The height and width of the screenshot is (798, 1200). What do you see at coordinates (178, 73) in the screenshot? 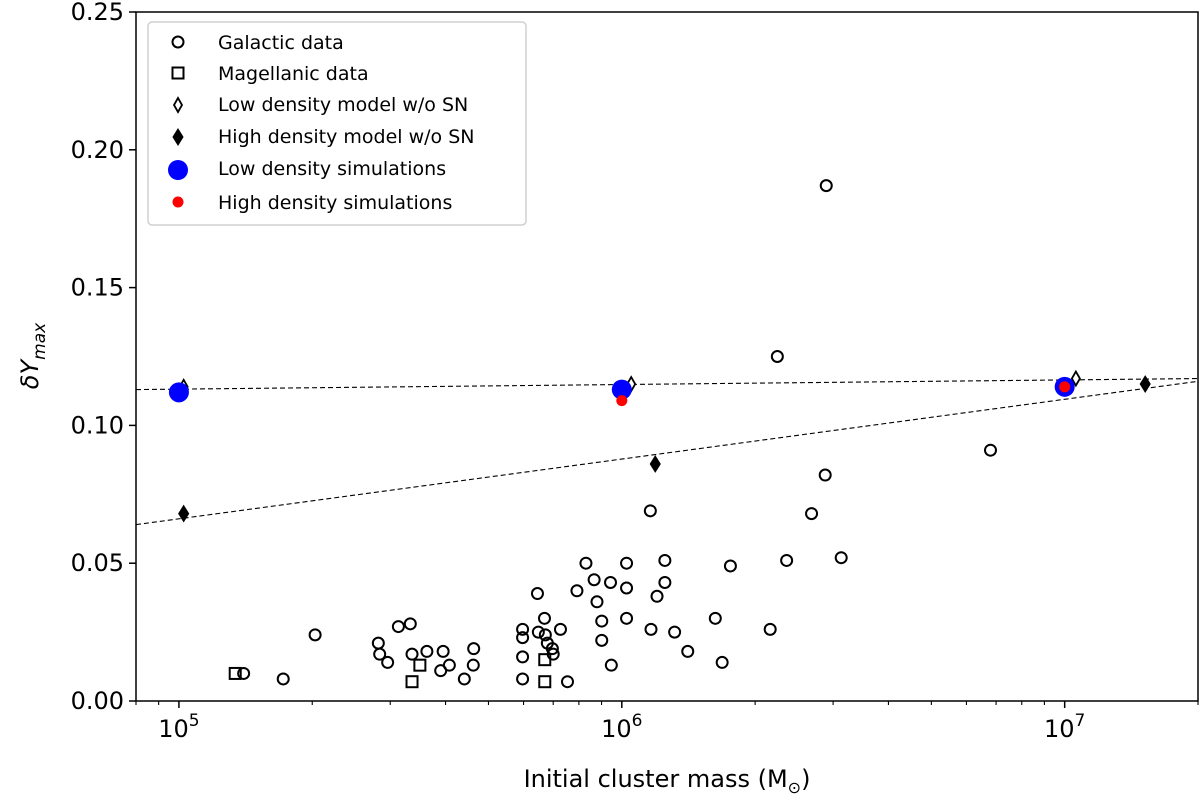
I see `legend-marker-square` at bounding box center [178, 73].